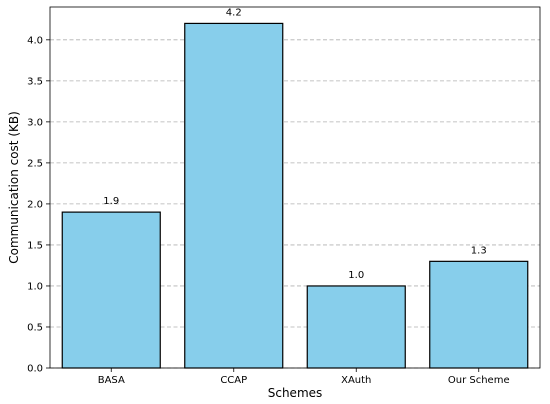 The image size is (550, 404). What do you see at coordinates (234, 12) in the screenshot?
I see `data-label: 4.2` at bounding box center [234, 12].